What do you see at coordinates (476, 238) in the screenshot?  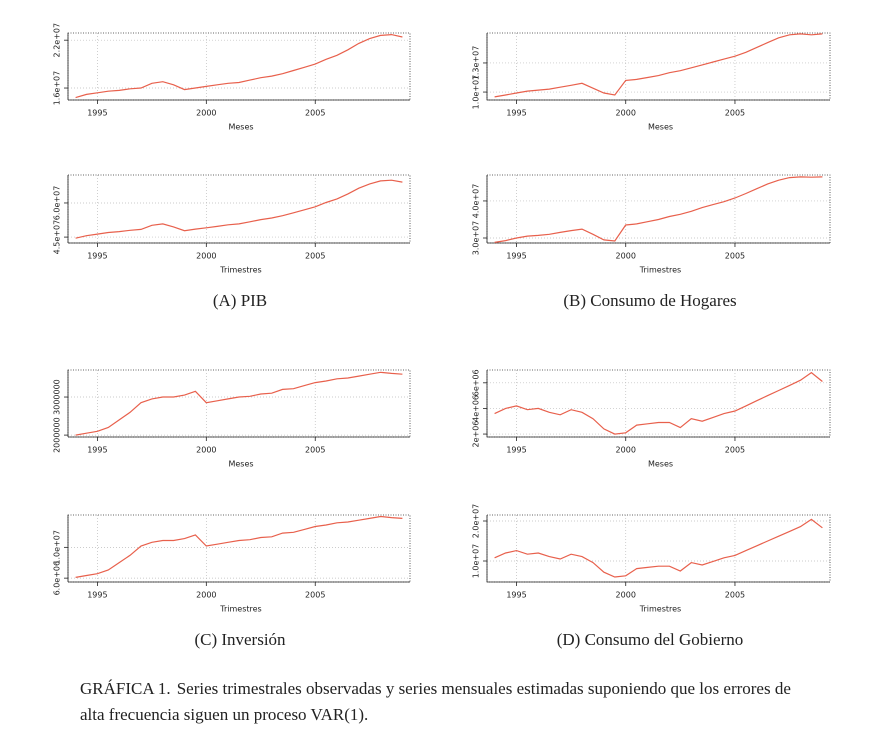 I see `y-tick-label: 3.0e+07` at bounding box center [476, 238].